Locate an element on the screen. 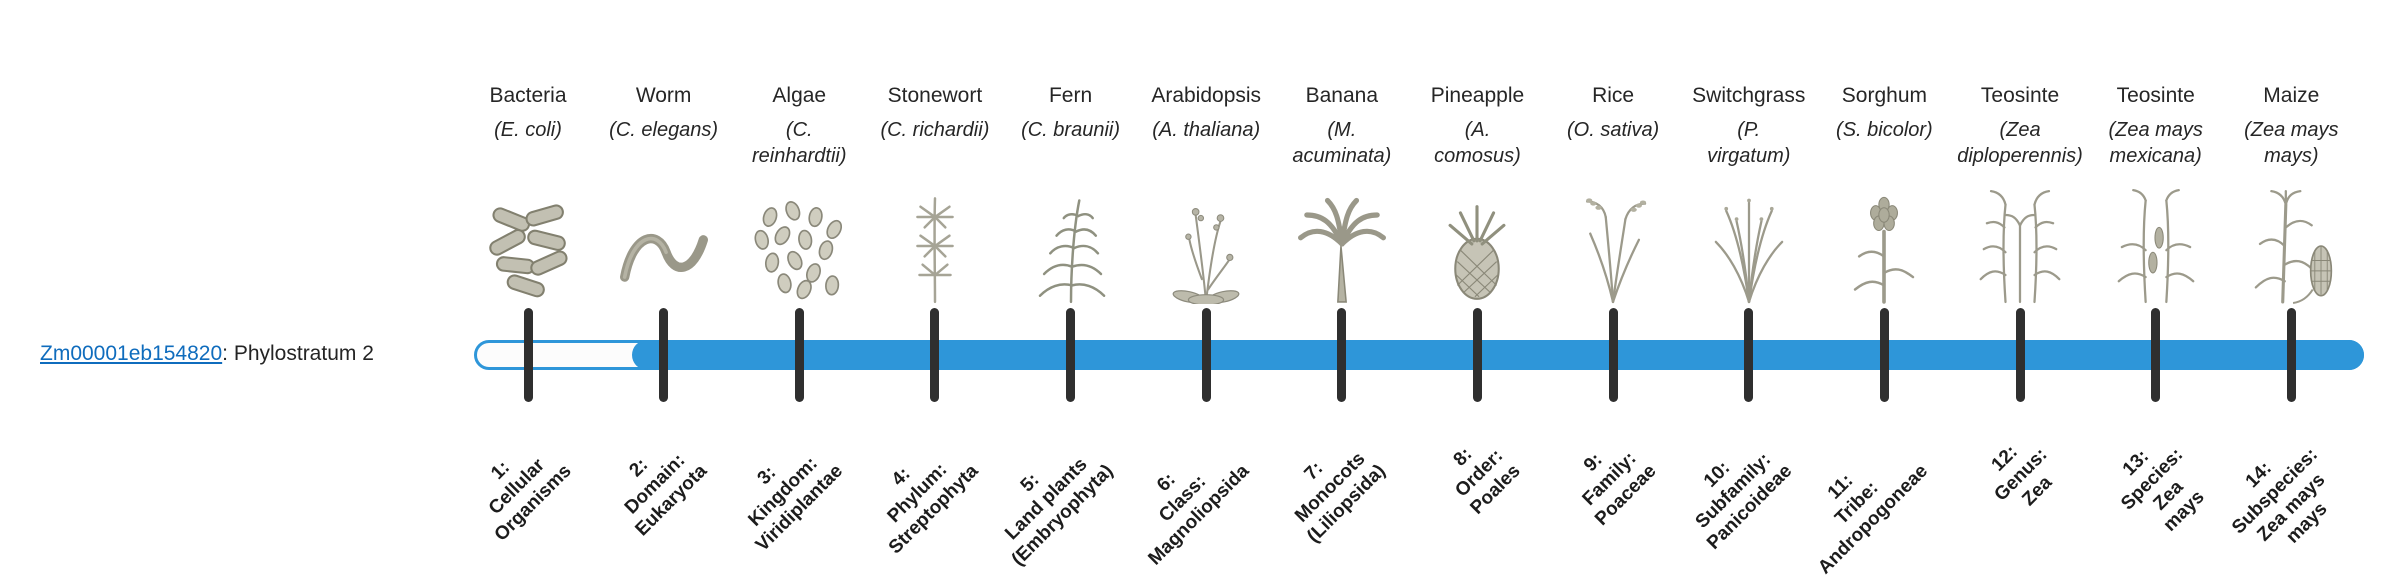 This screenshot has width=2400, height=580. fern-icon is located at coordinates (1071, 239).